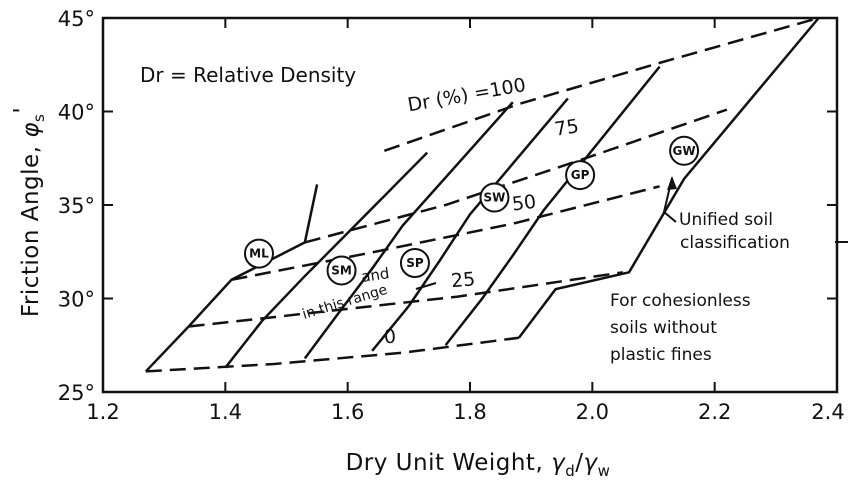 This screenshot has height=487, width=852. What do you see at coordinates (469, 412) in the screenshot?
I see `x-tick-label: 1.8` at bounding box center [469, 412].